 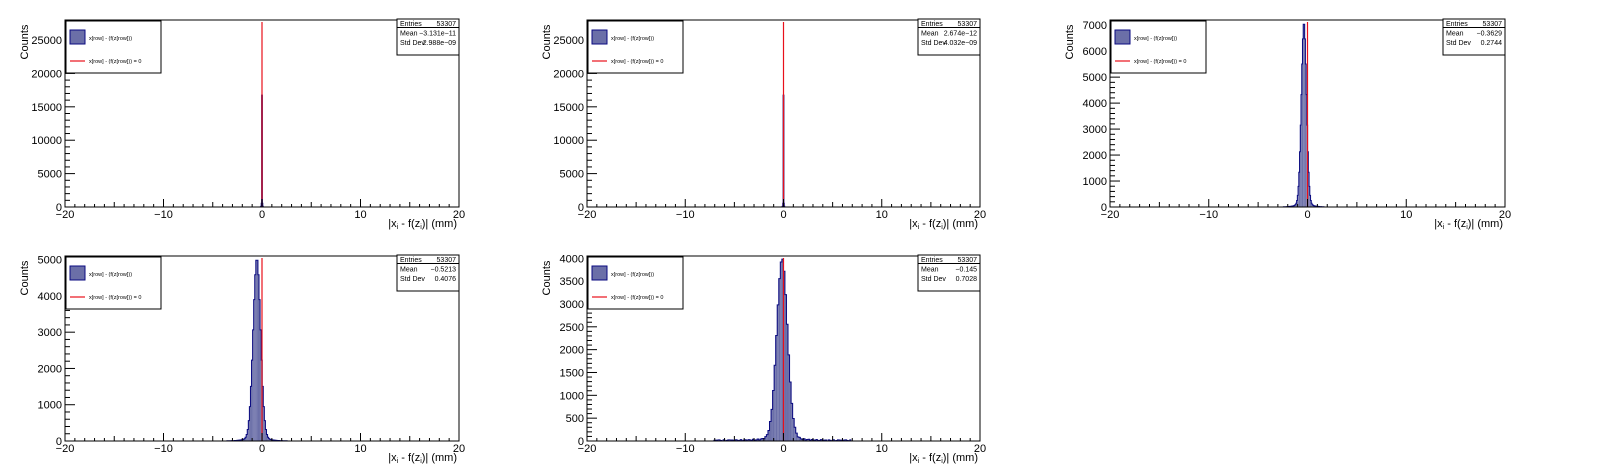 What do you see at coordinates (599, 273) in the screenshot?
I see `legend-fill-swatch` at bounding box center [599, 273].